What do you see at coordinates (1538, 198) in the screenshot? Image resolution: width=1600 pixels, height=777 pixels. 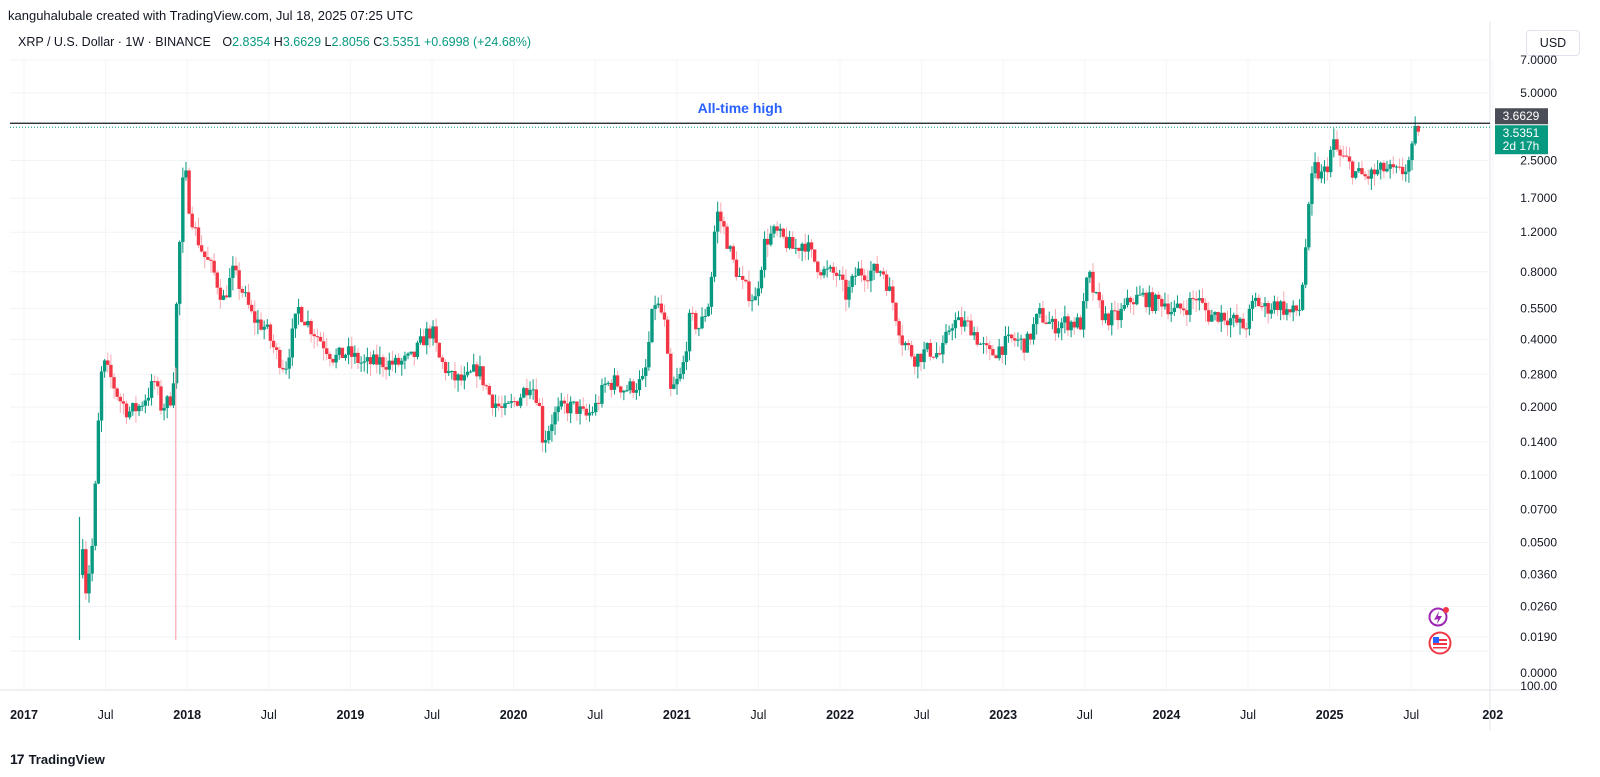 I see `y-tick-label: 1.7000` at bounding box center [1538, 198].